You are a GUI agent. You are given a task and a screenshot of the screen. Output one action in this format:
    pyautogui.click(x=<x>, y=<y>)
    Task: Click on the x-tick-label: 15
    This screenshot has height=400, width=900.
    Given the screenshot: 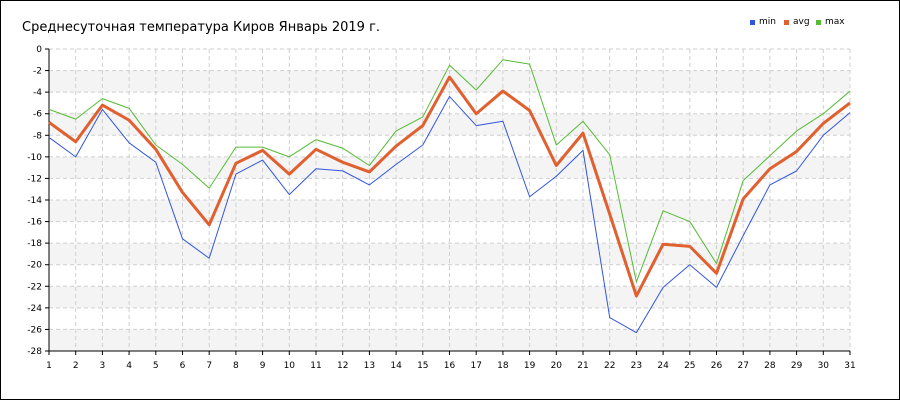 What is the action you would take?
    pyautogui.click(x=422, y=366)
    